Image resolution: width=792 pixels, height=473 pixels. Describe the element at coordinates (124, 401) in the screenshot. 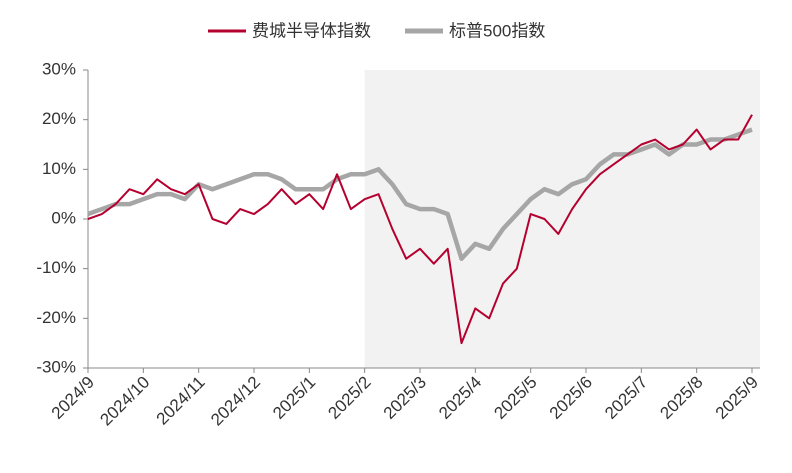

I see `x-tick-label: 2024/10` at that location.